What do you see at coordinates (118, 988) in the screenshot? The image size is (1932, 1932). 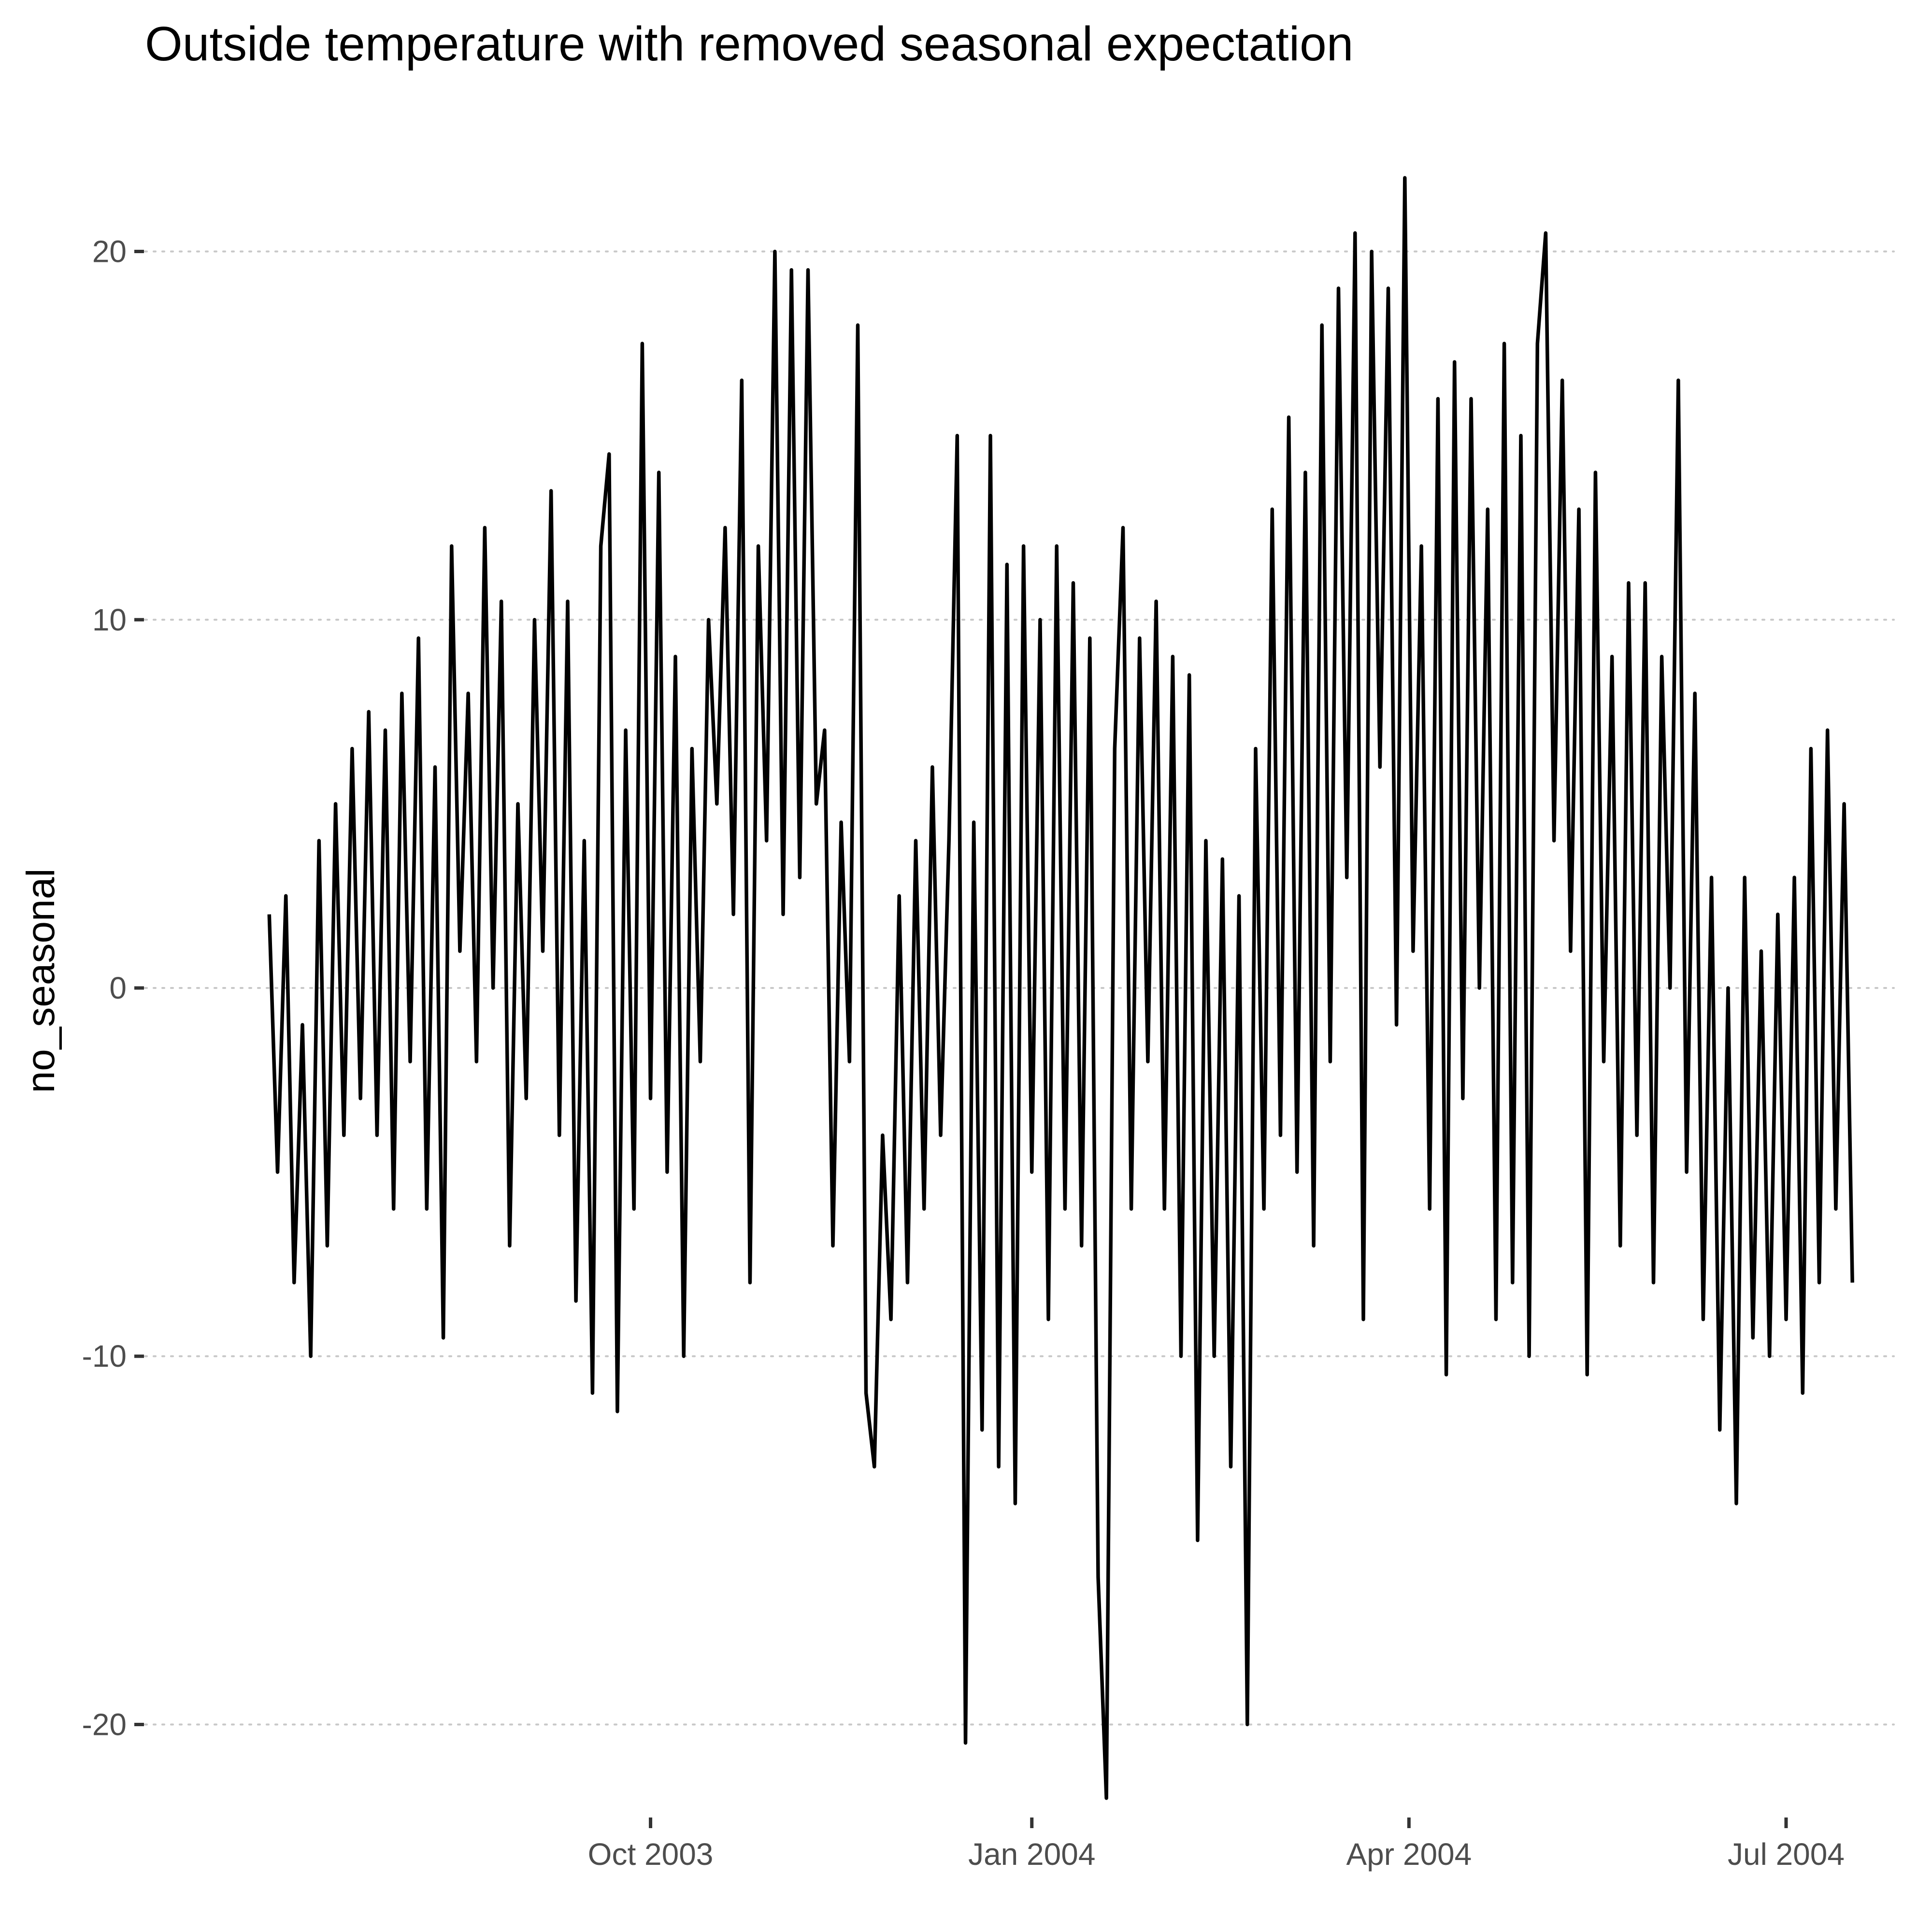 I see `y-tick-label: 0` at bounding box center [118, 988].